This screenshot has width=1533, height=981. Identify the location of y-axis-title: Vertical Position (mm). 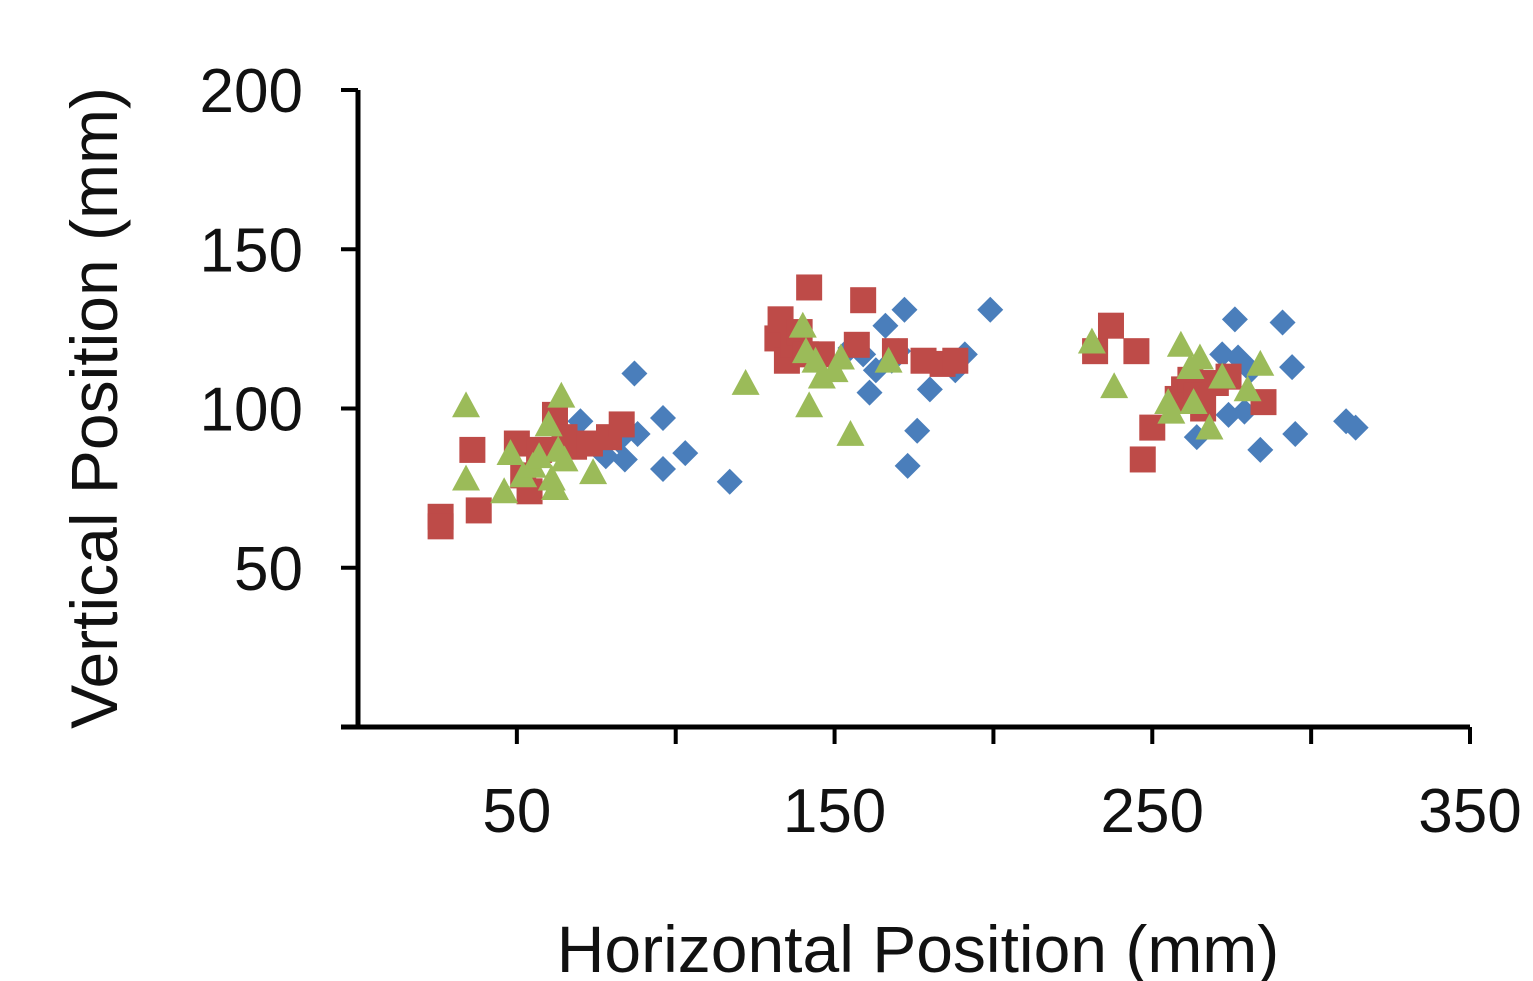
(94, 408).